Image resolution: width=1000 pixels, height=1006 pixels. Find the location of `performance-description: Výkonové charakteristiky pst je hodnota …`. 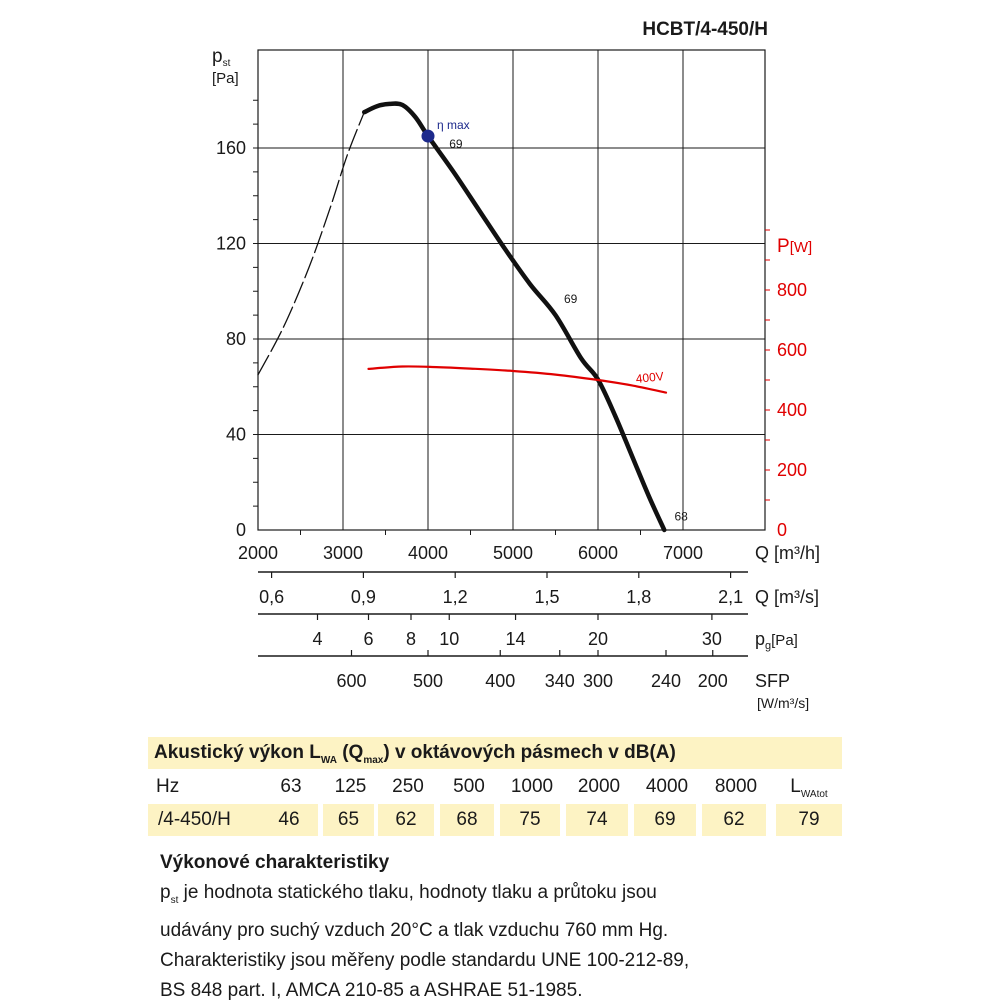

performance-description: Výkonové charakteristiky pst je hodnota … is located at coordinates (510, 927).